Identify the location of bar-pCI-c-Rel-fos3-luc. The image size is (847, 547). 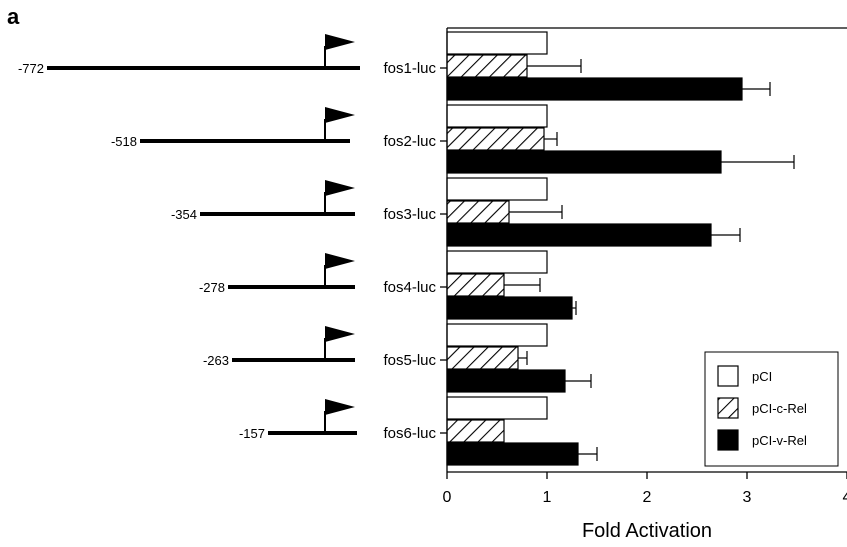
(478, 212).